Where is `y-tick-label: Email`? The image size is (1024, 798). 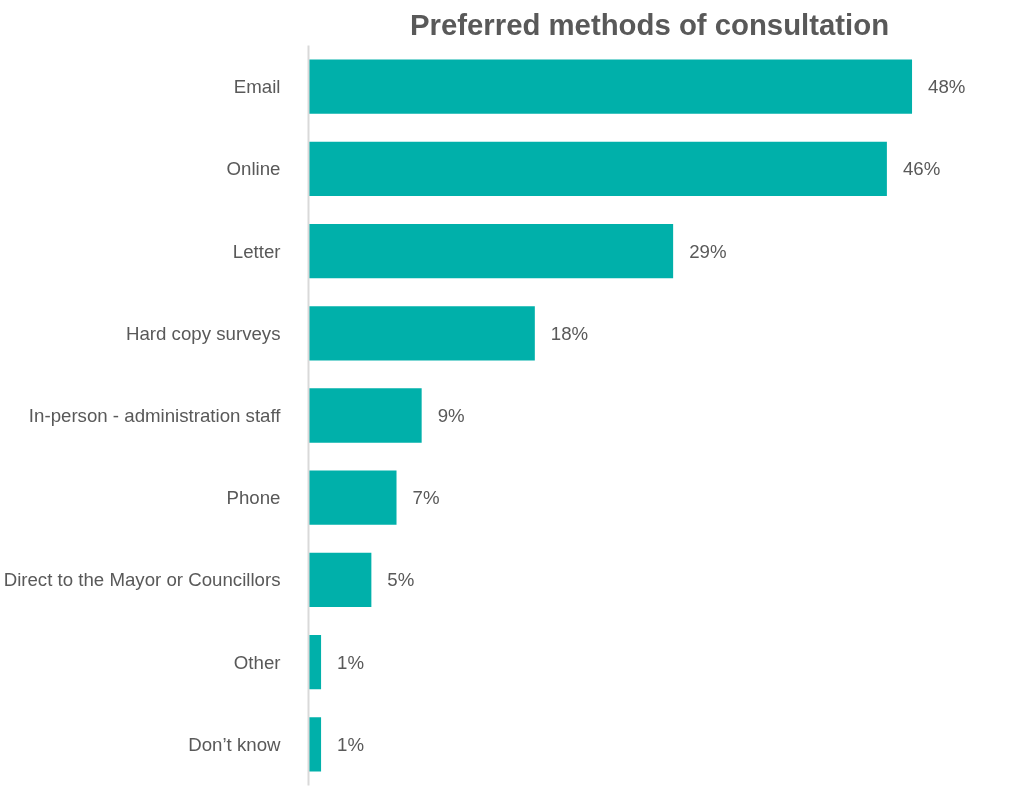
y-tick-label: Email is located at coordinates (257, 87).